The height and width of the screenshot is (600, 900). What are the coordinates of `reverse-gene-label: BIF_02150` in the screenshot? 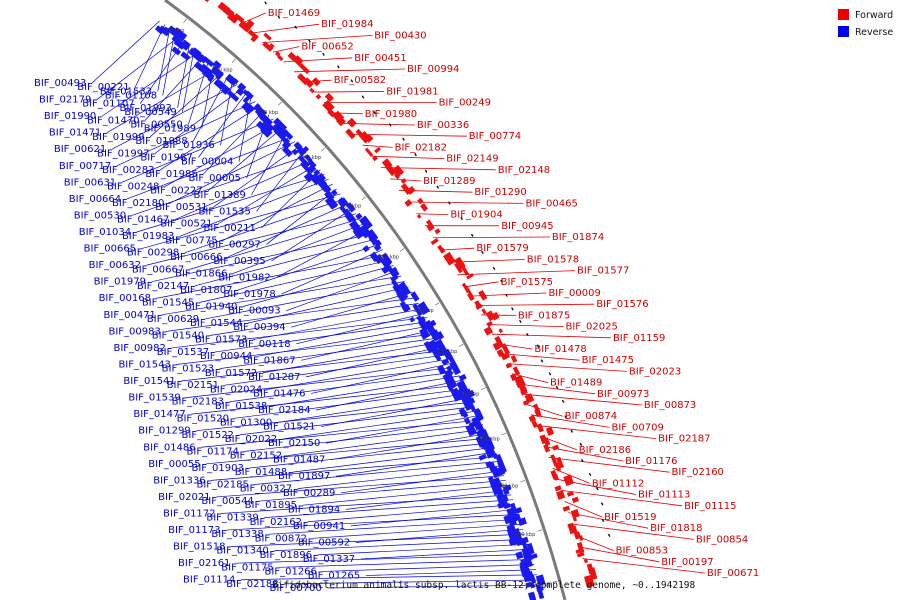 It's located at (294, 443).